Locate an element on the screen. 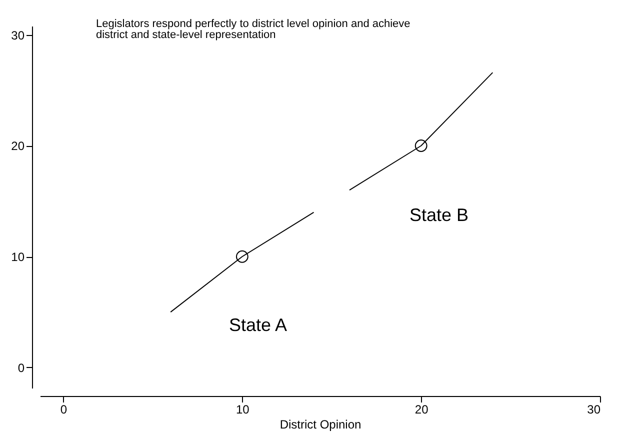 This screenshot has height=444, width=635. y-tick-label: 10 is located at coordinates (18, 257).